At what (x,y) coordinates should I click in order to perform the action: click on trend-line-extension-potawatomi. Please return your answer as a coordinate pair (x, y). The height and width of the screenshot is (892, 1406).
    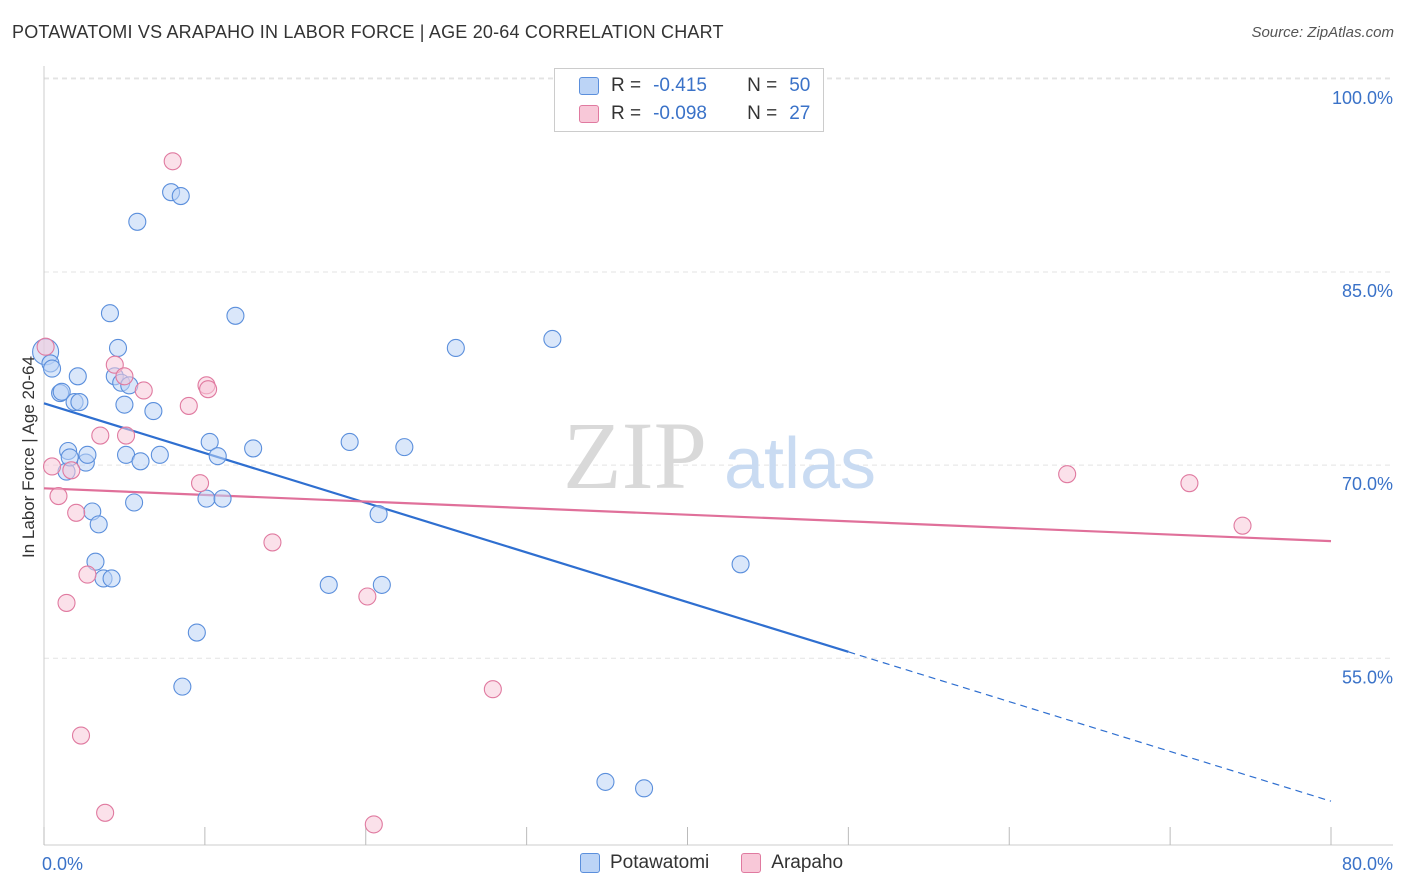
    Looking at the image, I should click on (1090, 726).